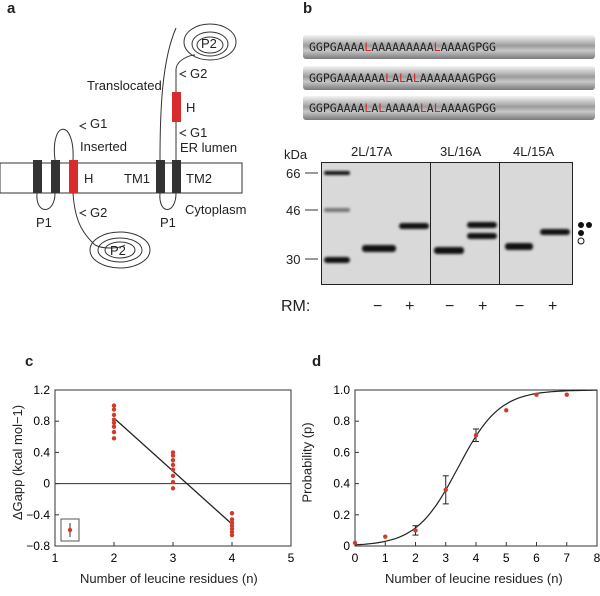 This screenshot has height=596, width=600. I want to click on translocated-label: Translocated, so click(124, 85).